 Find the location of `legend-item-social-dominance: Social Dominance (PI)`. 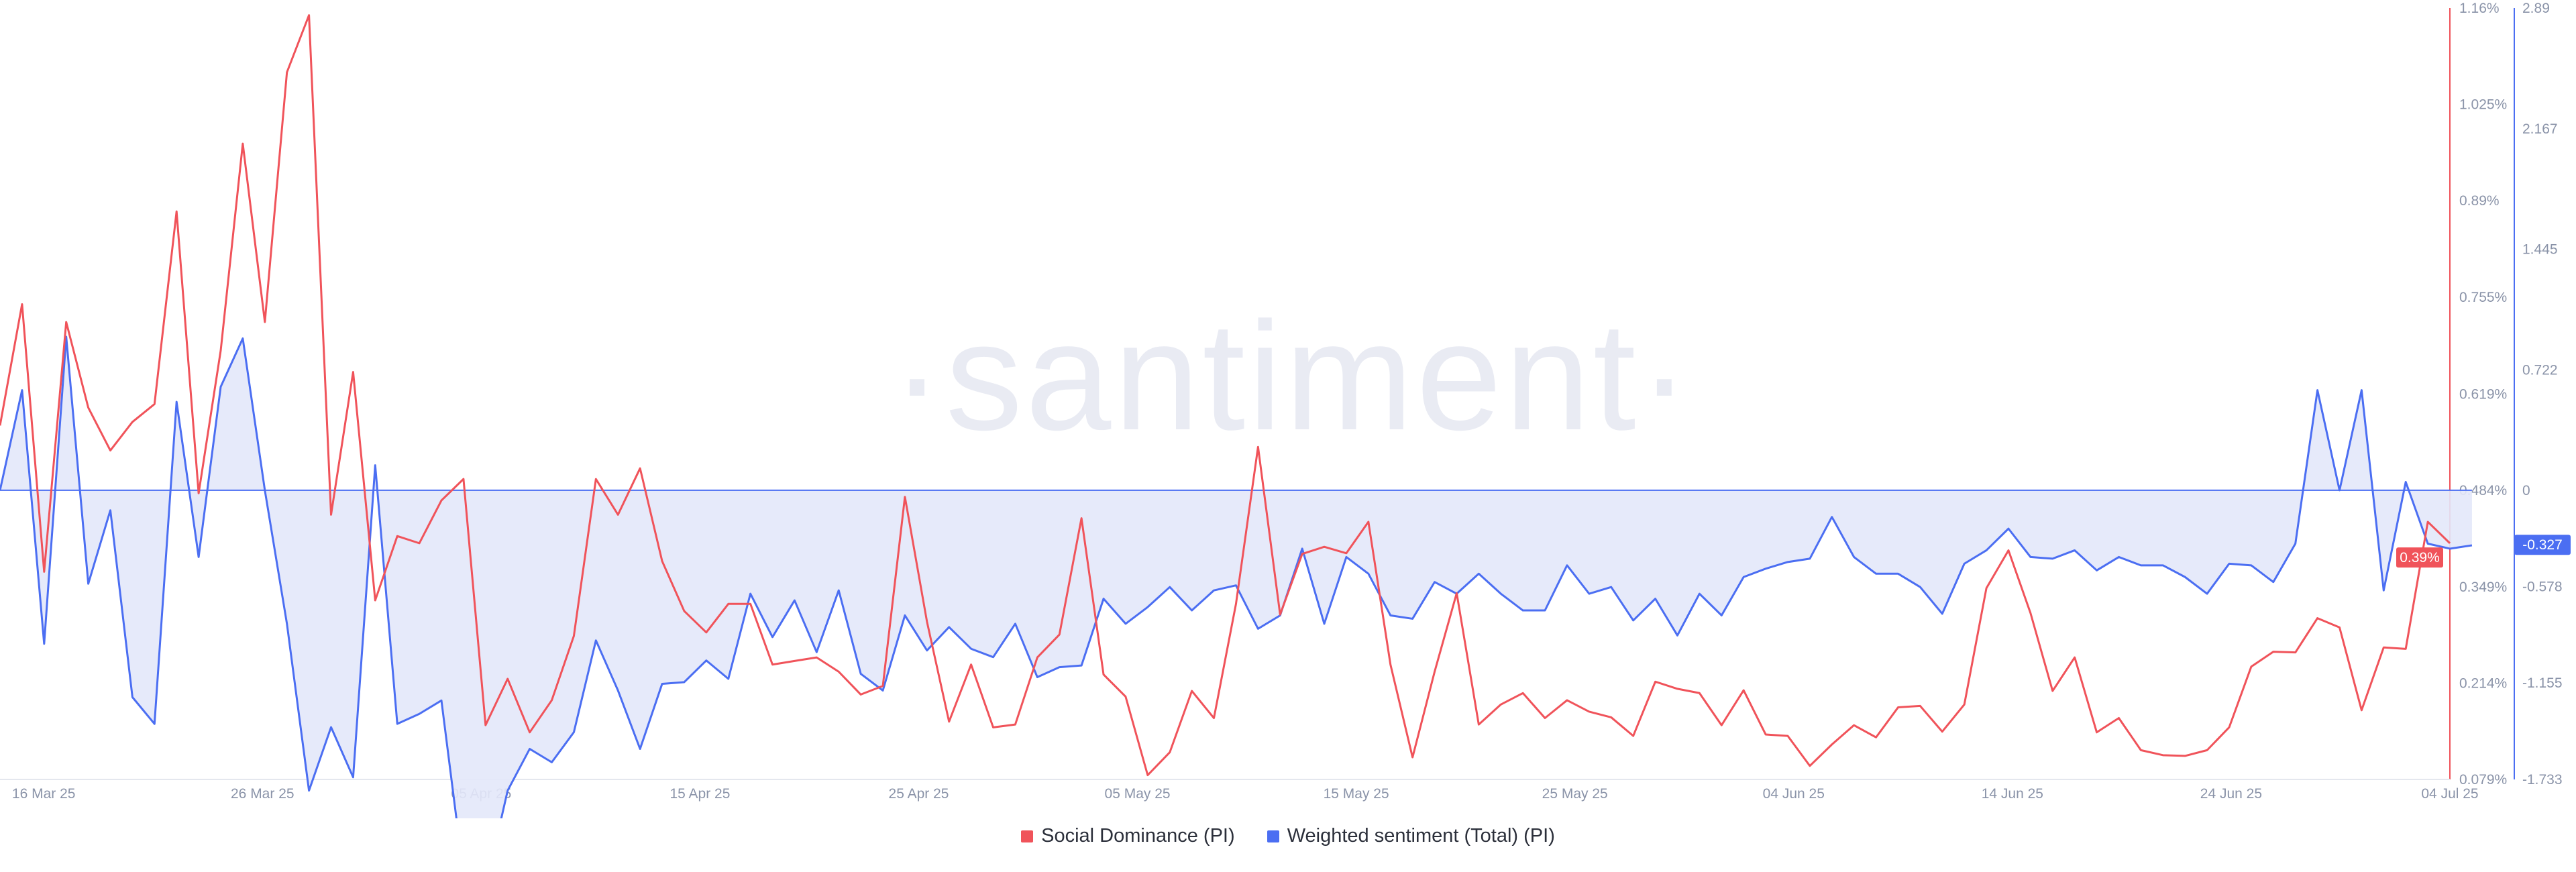

legend-item-social-dominance: Social Dominance (PI) is located at coordinates (1128, 836).